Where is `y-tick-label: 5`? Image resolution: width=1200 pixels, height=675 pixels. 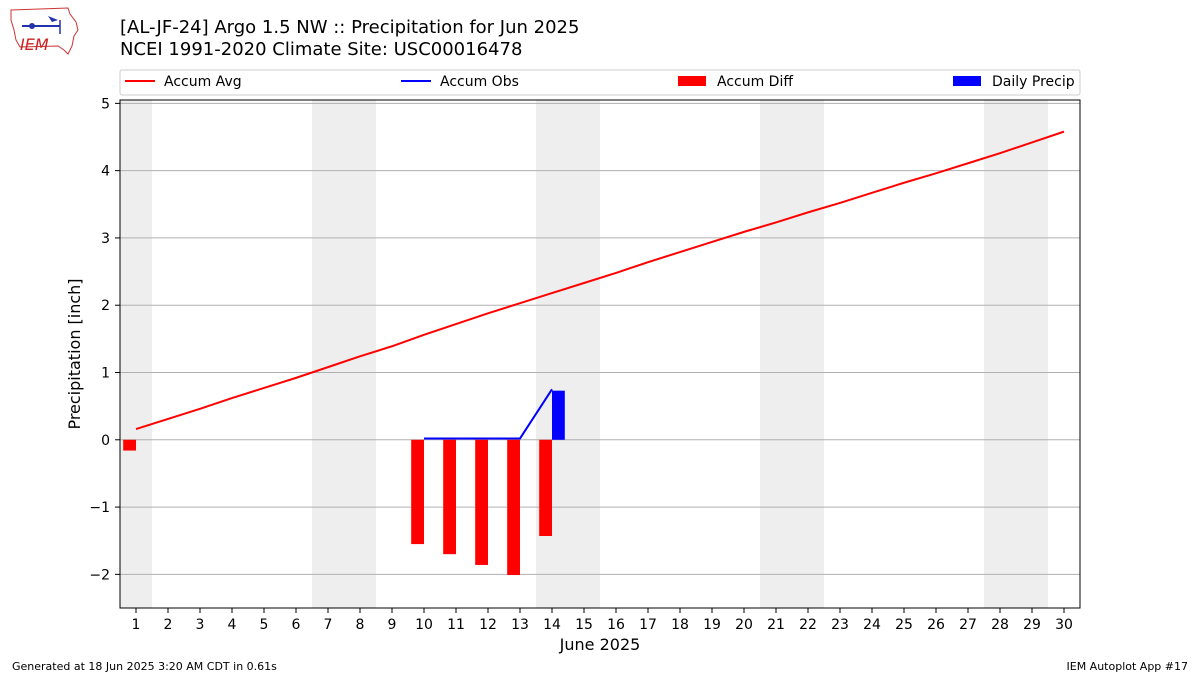 y-tick-label: 5 is located at coordinates (105, 104).